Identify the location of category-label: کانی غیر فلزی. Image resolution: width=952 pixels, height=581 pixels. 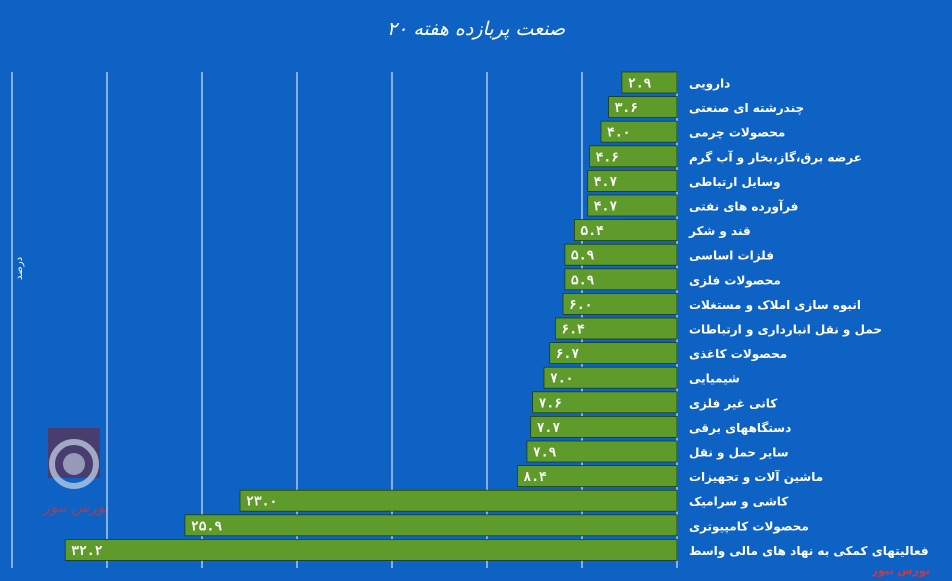
(733, 403).